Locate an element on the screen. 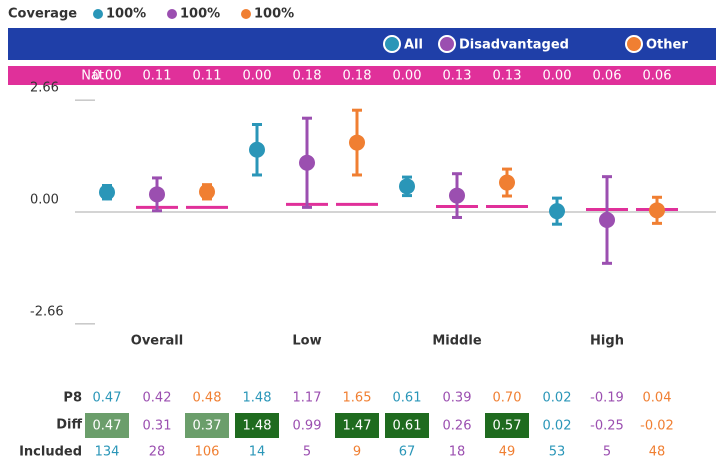 The width and height of the screenshot is (716, 473). included-value: 9 is located at coordinates (357, 452).